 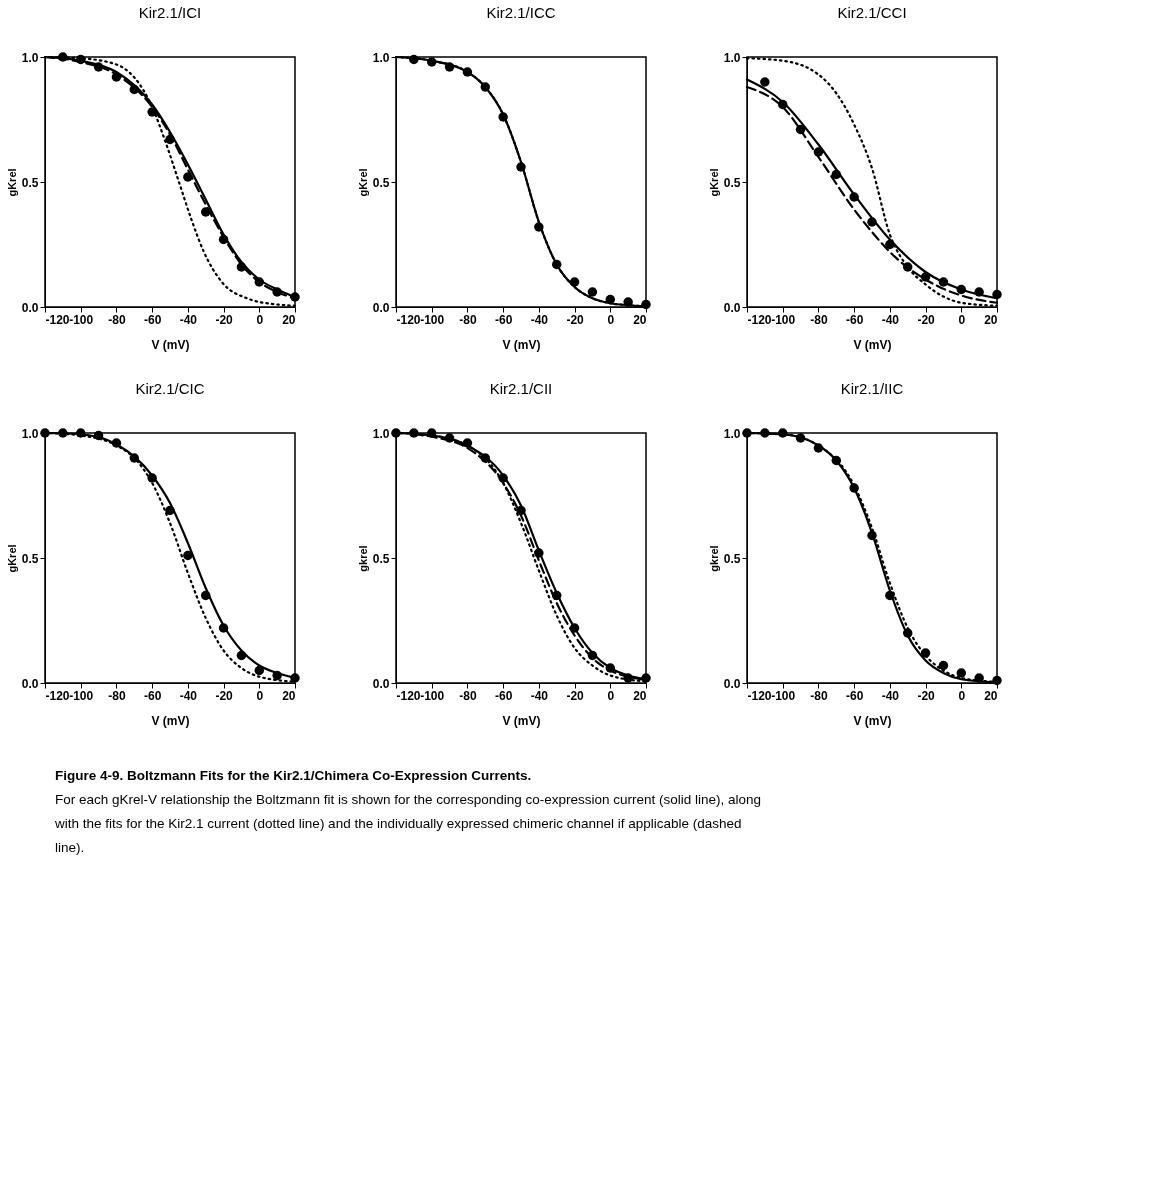 What do you see at coordinates (170, 12) in the screenshot?
I see `chart-title: Kir2.1/ICI` at bounding box center [170, 12].